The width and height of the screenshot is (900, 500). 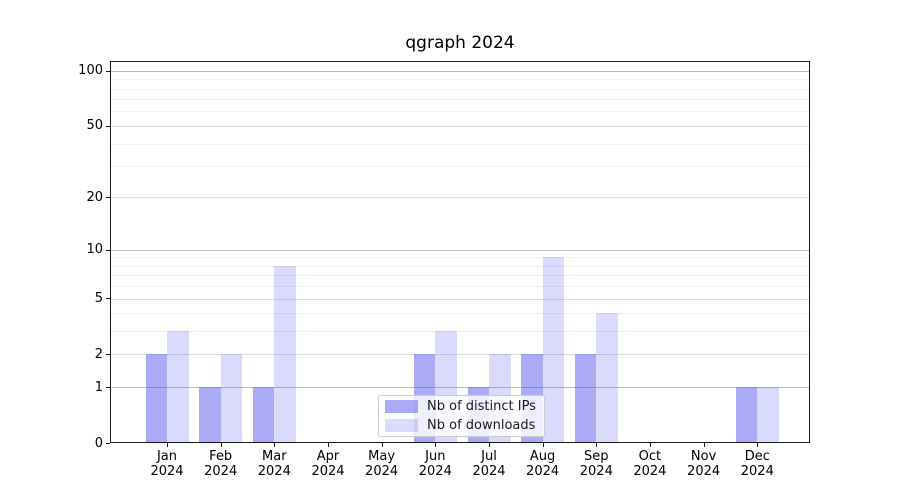 I want to click on x-tick-label: Nov 2024, so click(x=704, y=464).